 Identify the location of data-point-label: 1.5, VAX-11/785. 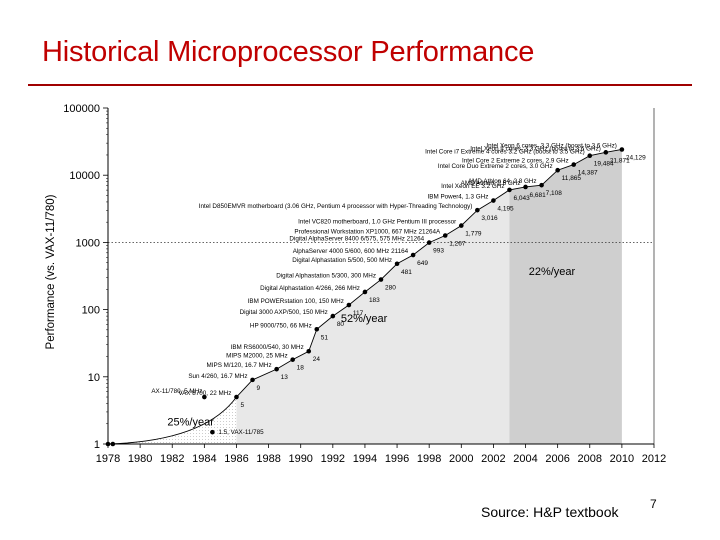
(241, 432).